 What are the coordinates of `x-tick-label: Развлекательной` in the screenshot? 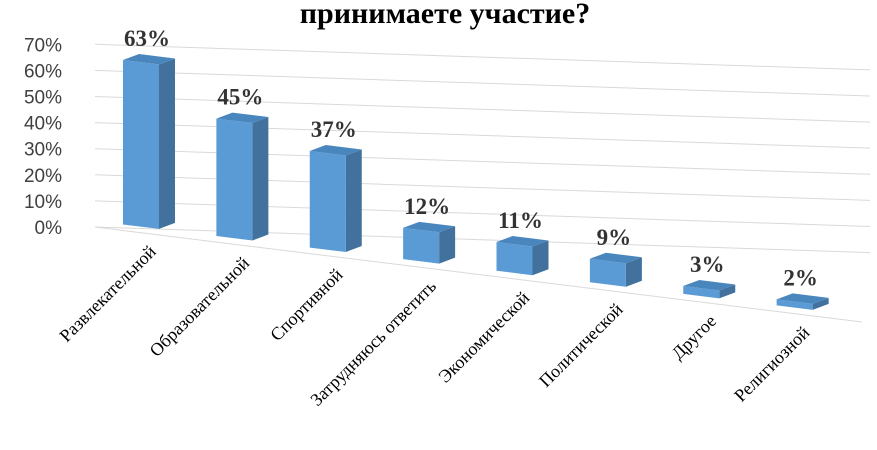 It's located at (107, 293).